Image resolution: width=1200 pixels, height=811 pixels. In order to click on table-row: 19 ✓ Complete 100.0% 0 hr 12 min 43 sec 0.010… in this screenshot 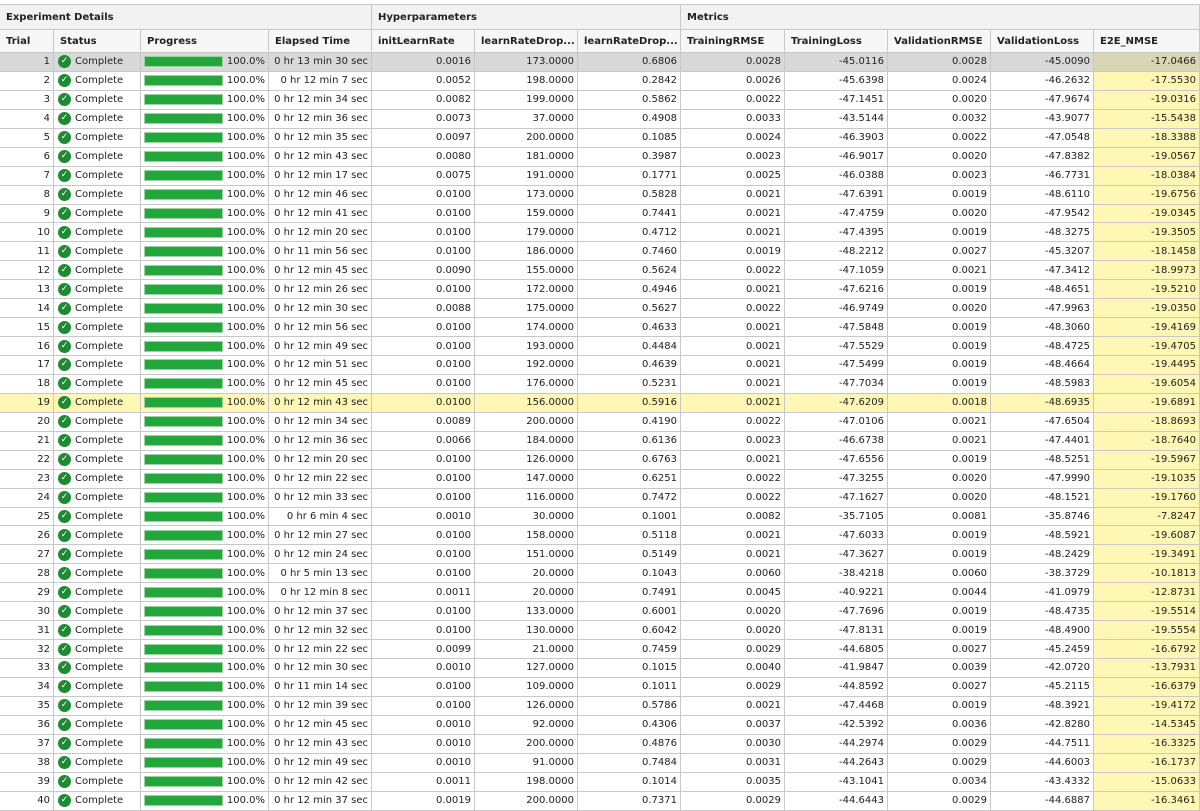, I will do `click(600, 403)`.